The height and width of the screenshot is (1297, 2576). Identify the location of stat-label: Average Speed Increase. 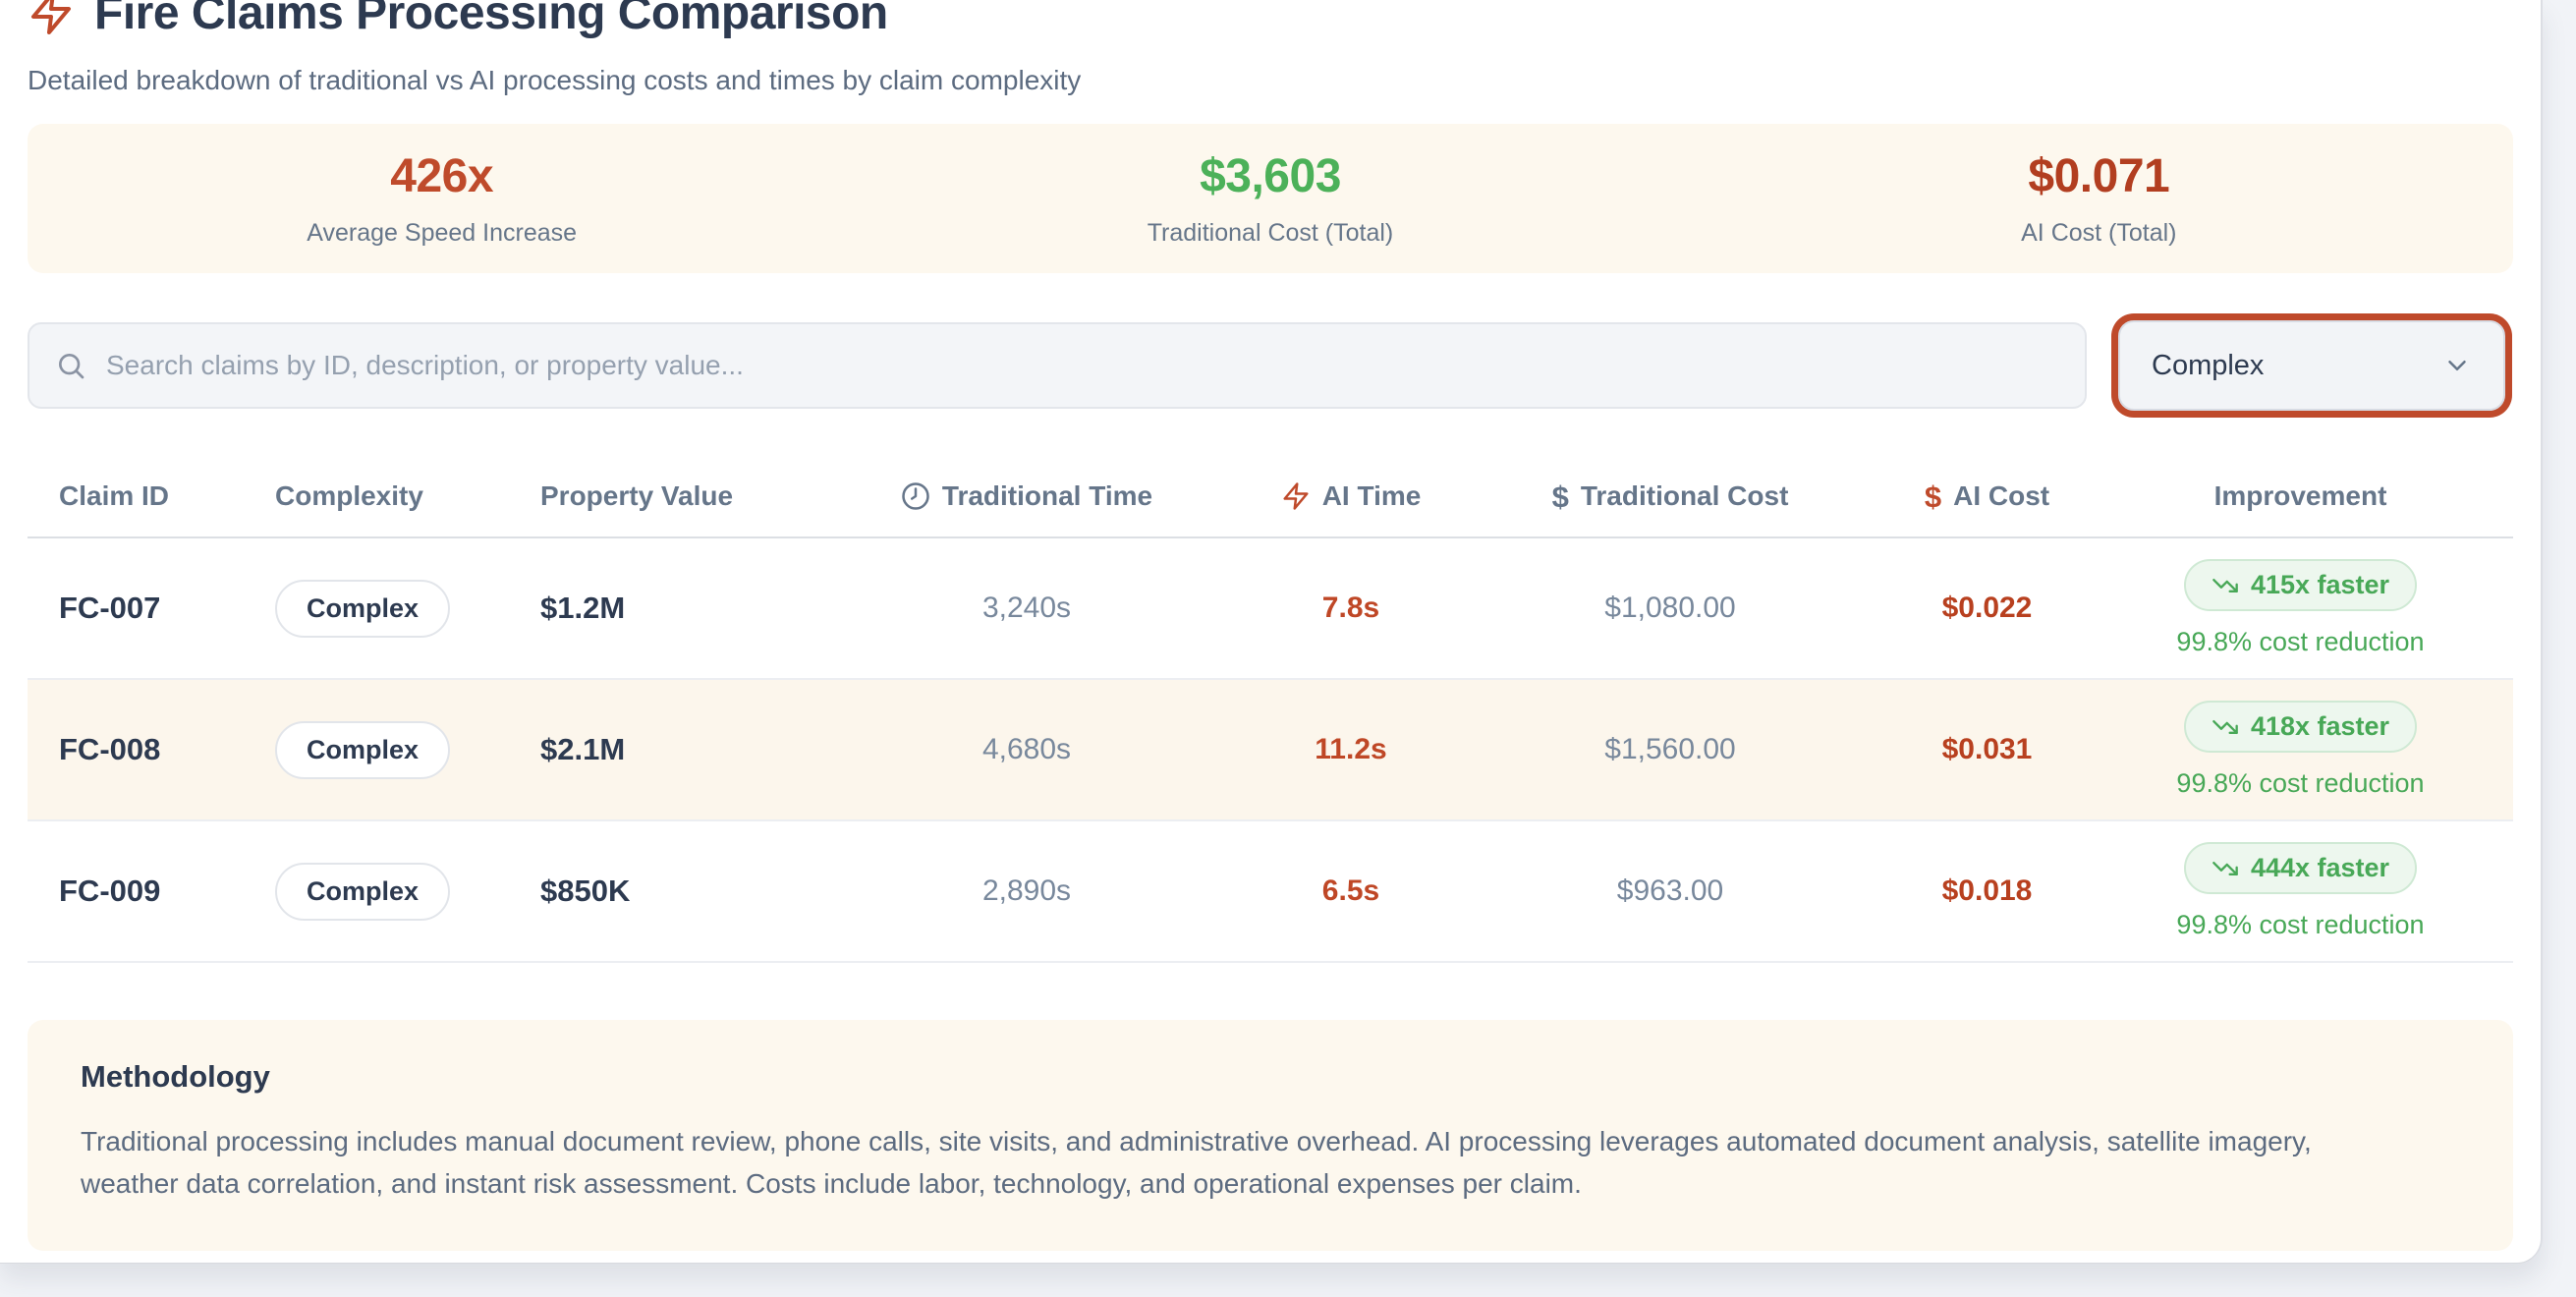
(442, 233).